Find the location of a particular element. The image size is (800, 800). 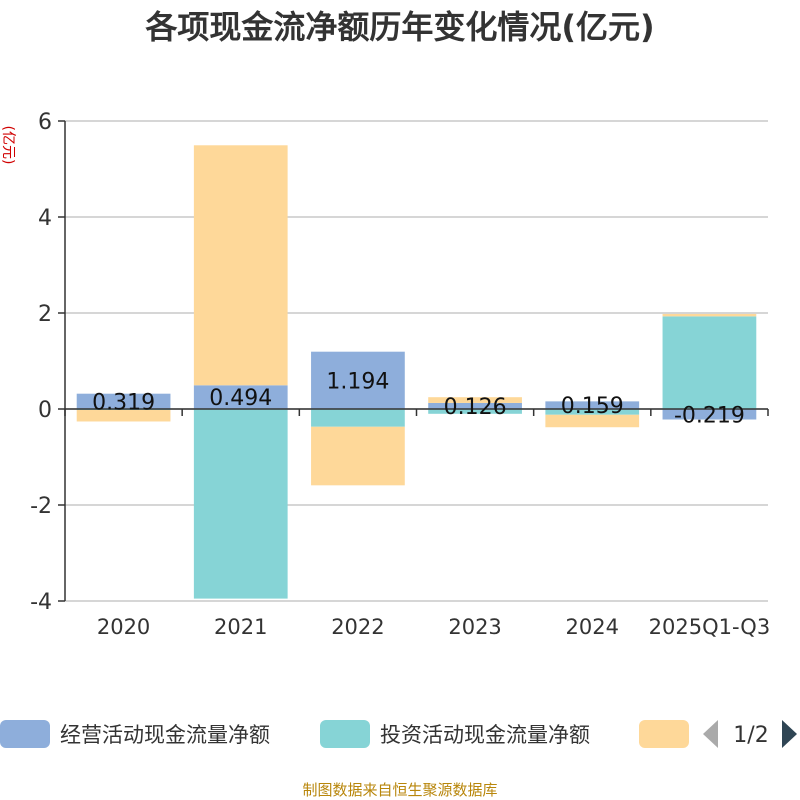

bar-series1-2025Q1-Q3 is located at coordinates (709, 362).